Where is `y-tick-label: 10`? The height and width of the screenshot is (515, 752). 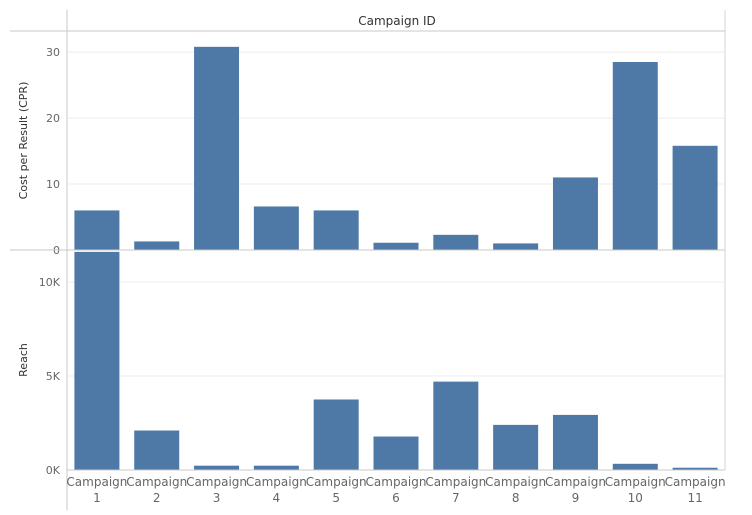 y-tick-label: 10 is located at coordinates (53, 184).